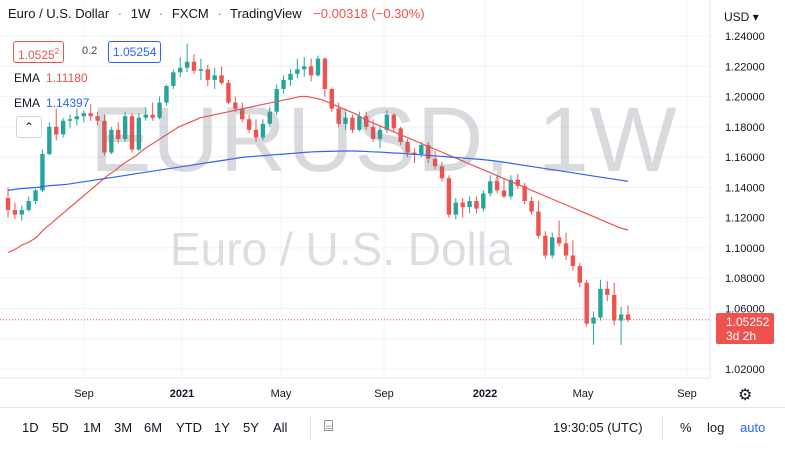  I want to click on ask-price: 1.05254, so click(135, 52).